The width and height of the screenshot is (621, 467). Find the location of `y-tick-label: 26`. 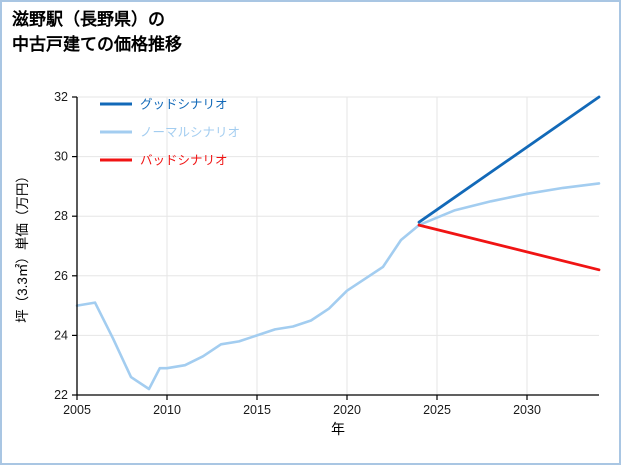

y-tick-label: 26 is located at coordinates (61, 276).